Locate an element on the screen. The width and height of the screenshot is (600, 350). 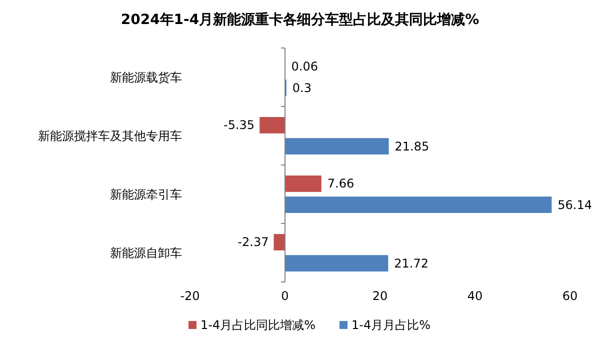
x-tick-label: 60 is located at coordinates (570, 296).